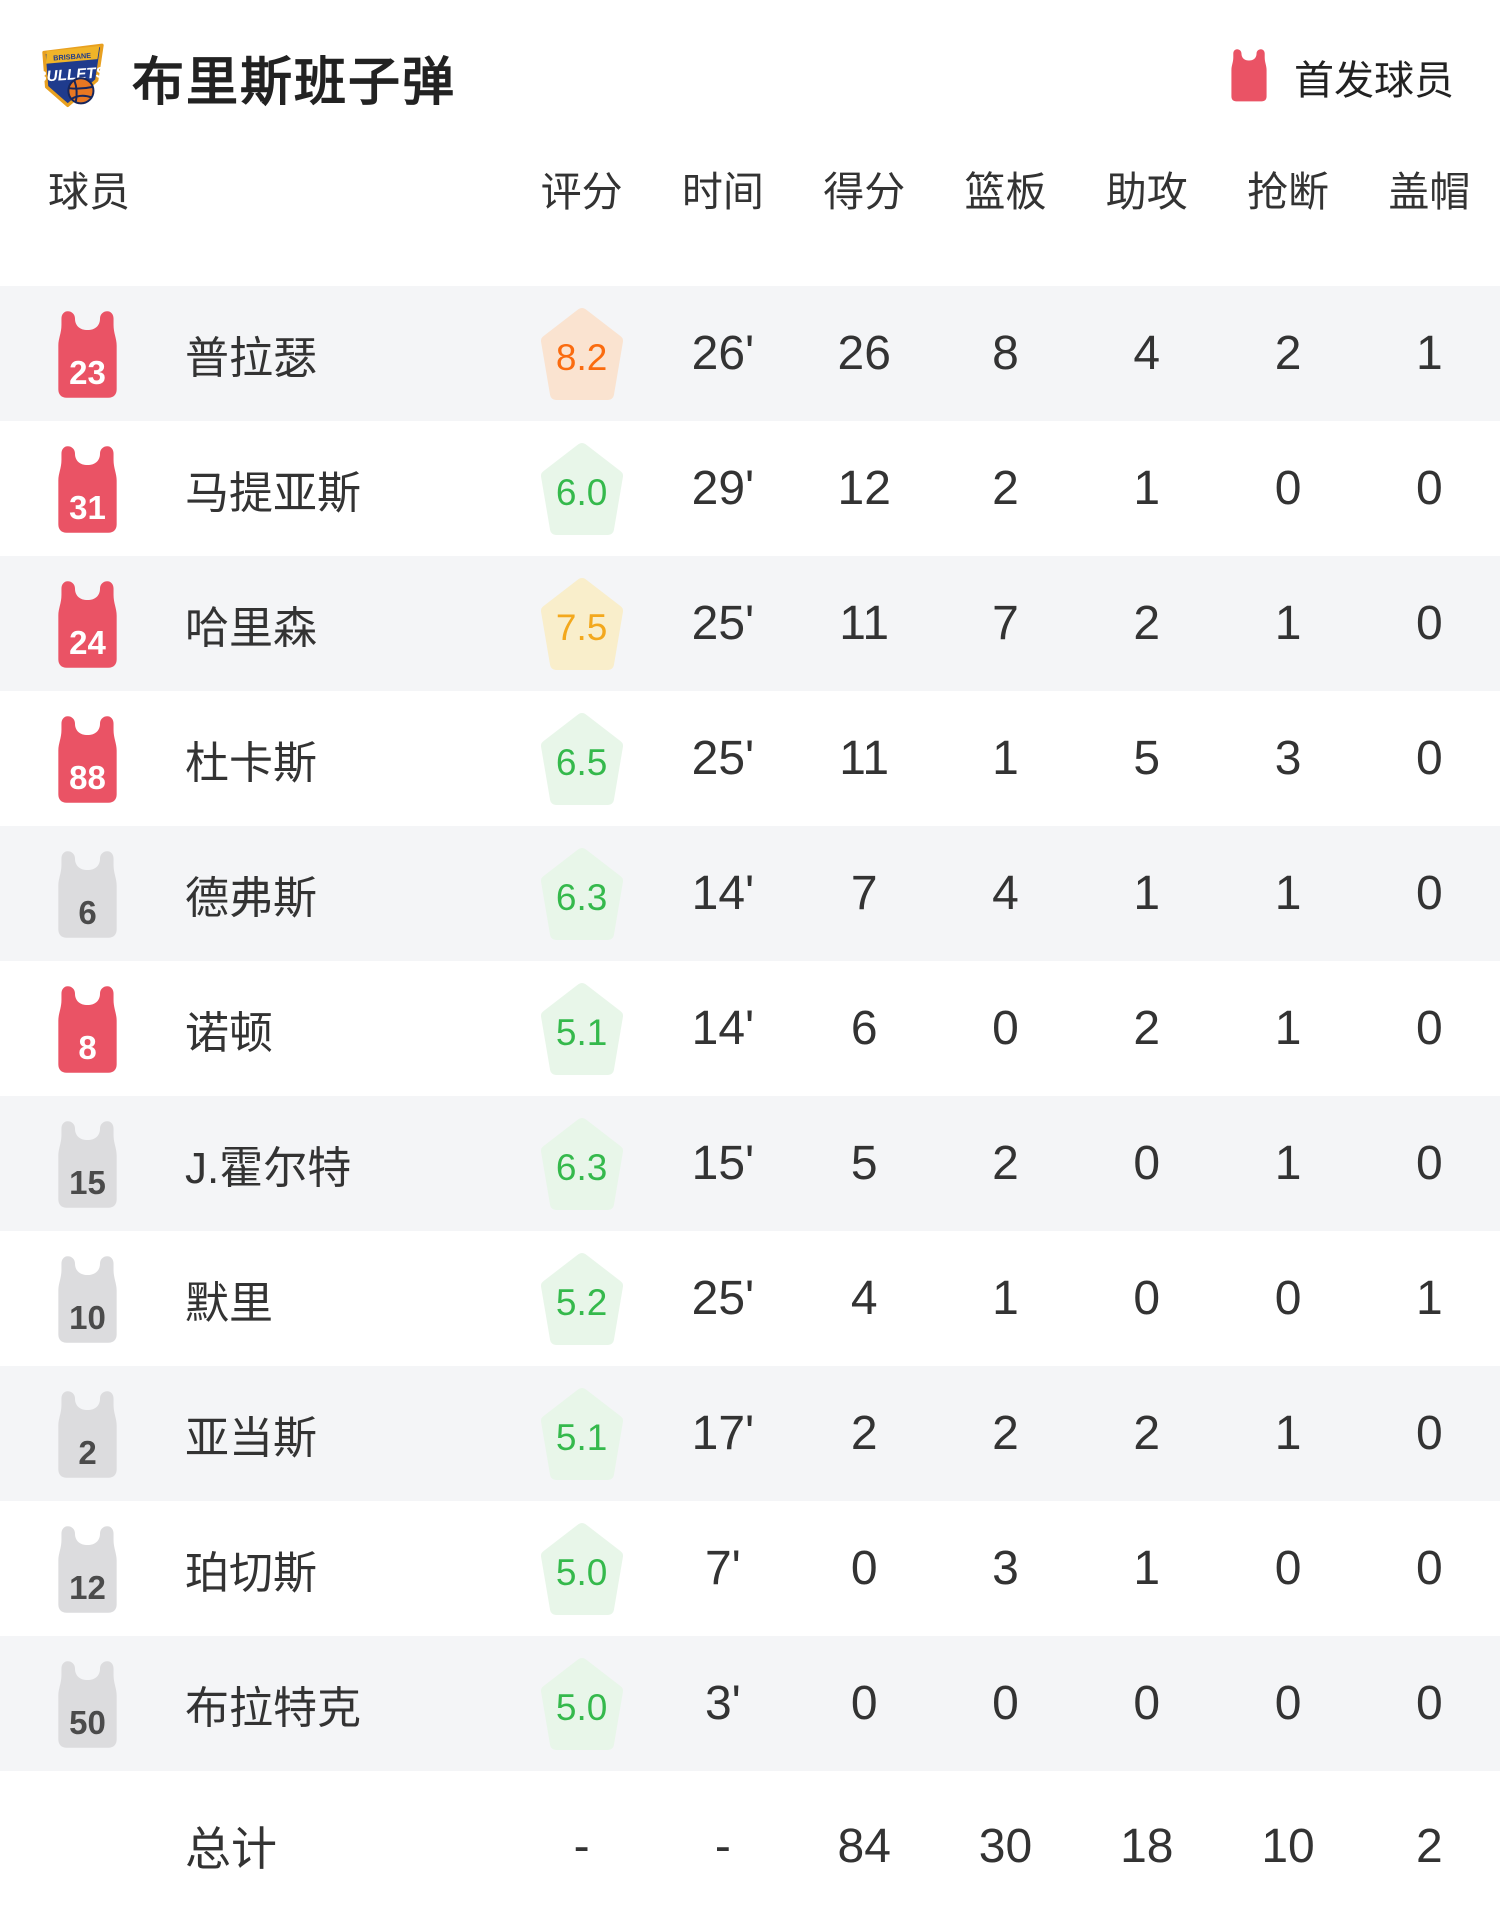 The width and height of the screenshot is (1500, 1920). What do you see at coordinates (87, 1317) in the screenshot?
I see `jersey-number: 10` at bounding box center [87, 1317].